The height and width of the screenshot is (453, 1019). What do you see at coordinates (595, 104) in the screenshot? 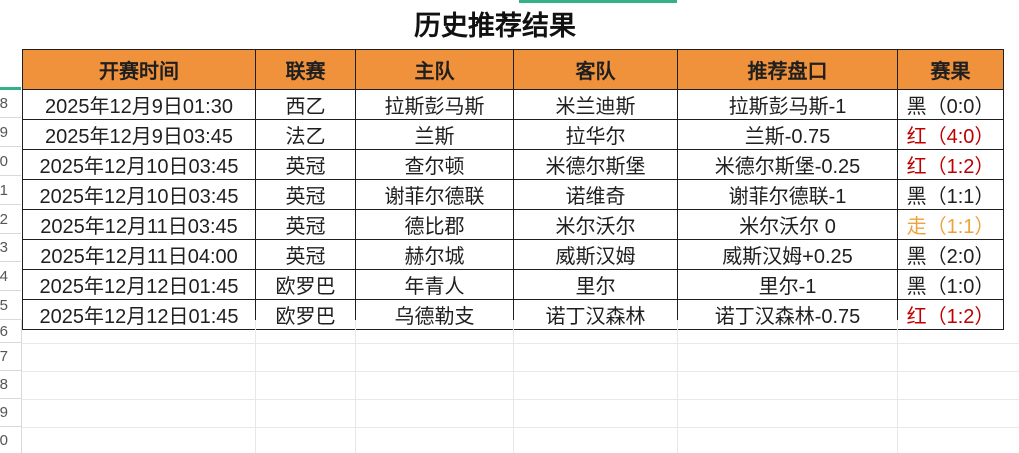
I see `cell-away: 米兰迪斯` at bounding box center [595, 104].